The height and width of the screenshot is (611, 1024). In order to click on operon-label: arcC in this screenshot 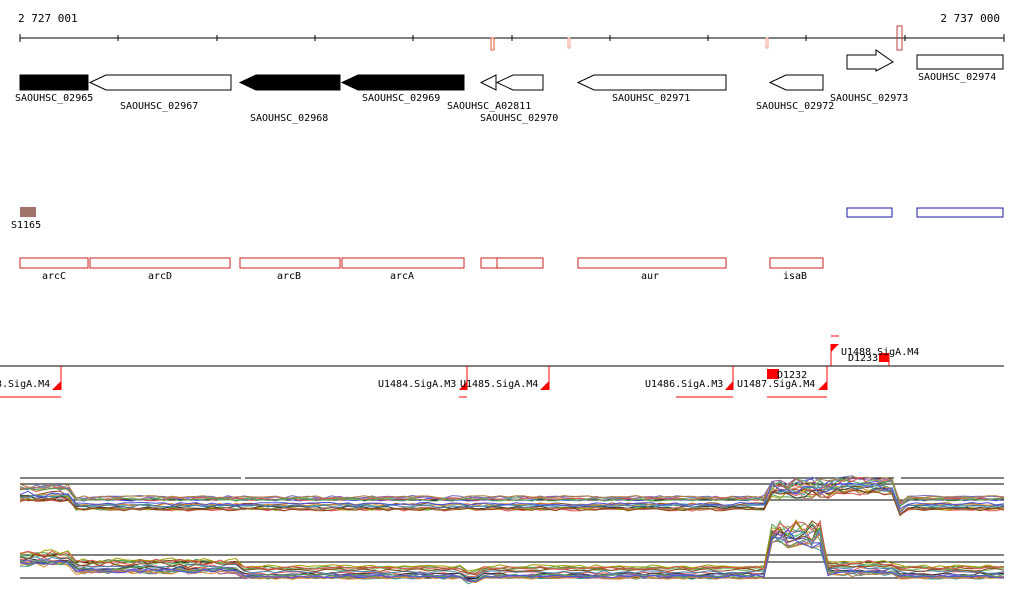, I will do `click(54, 276)`.